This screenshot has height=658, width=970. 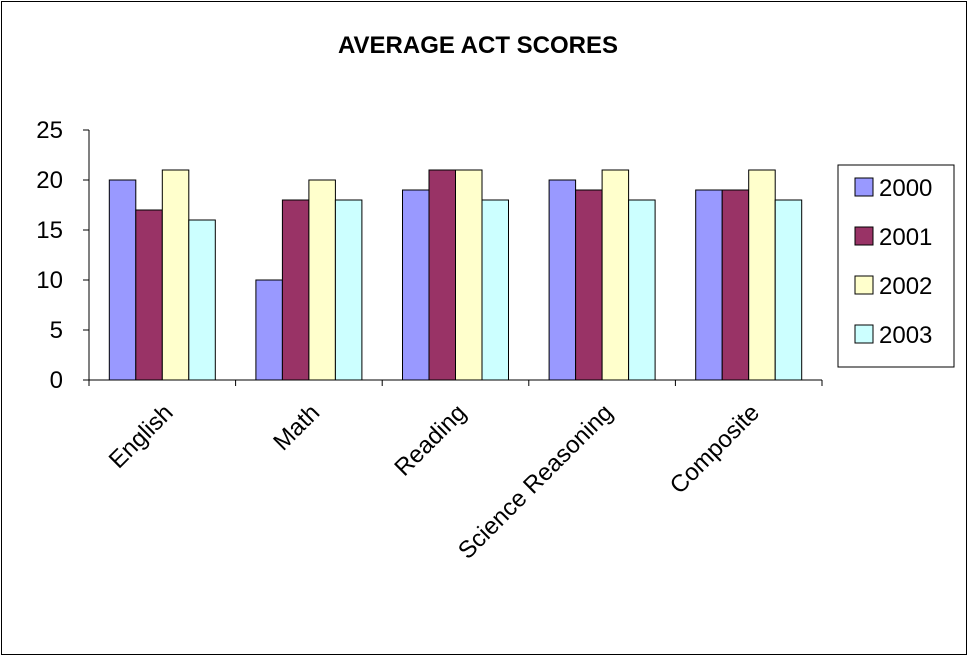 What do you see at coordinates (495, 290) in the screenshot?
I see `bar-2003-reading` at bounding box center [495, 290].